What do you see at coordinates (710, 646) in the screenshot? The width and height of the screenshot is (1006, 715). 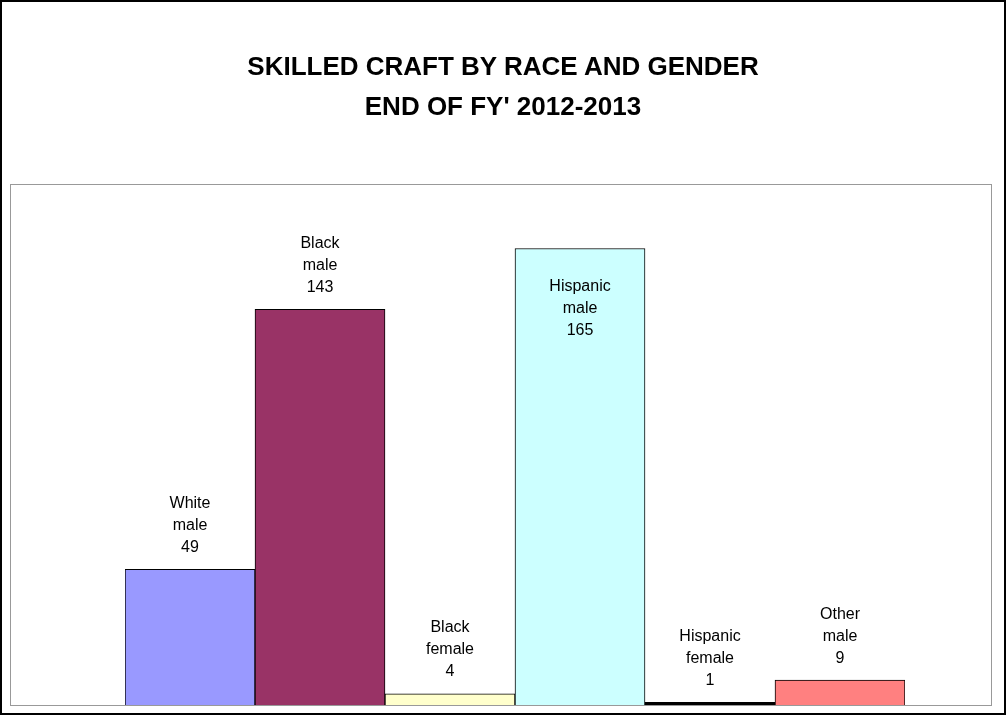 I see `x-tick-label: Hispanic female` at bounding box center [710, 646].